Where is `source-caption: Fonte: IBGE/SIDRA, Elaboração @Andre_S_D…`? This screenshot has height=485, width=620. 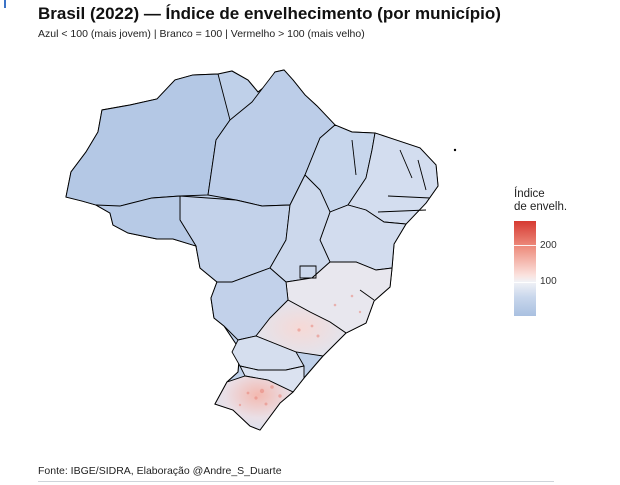
source-caption: Fonte: IBGE/SIDRA, Elaboração @Andre_S_D… is located at coordinates (160, 471).